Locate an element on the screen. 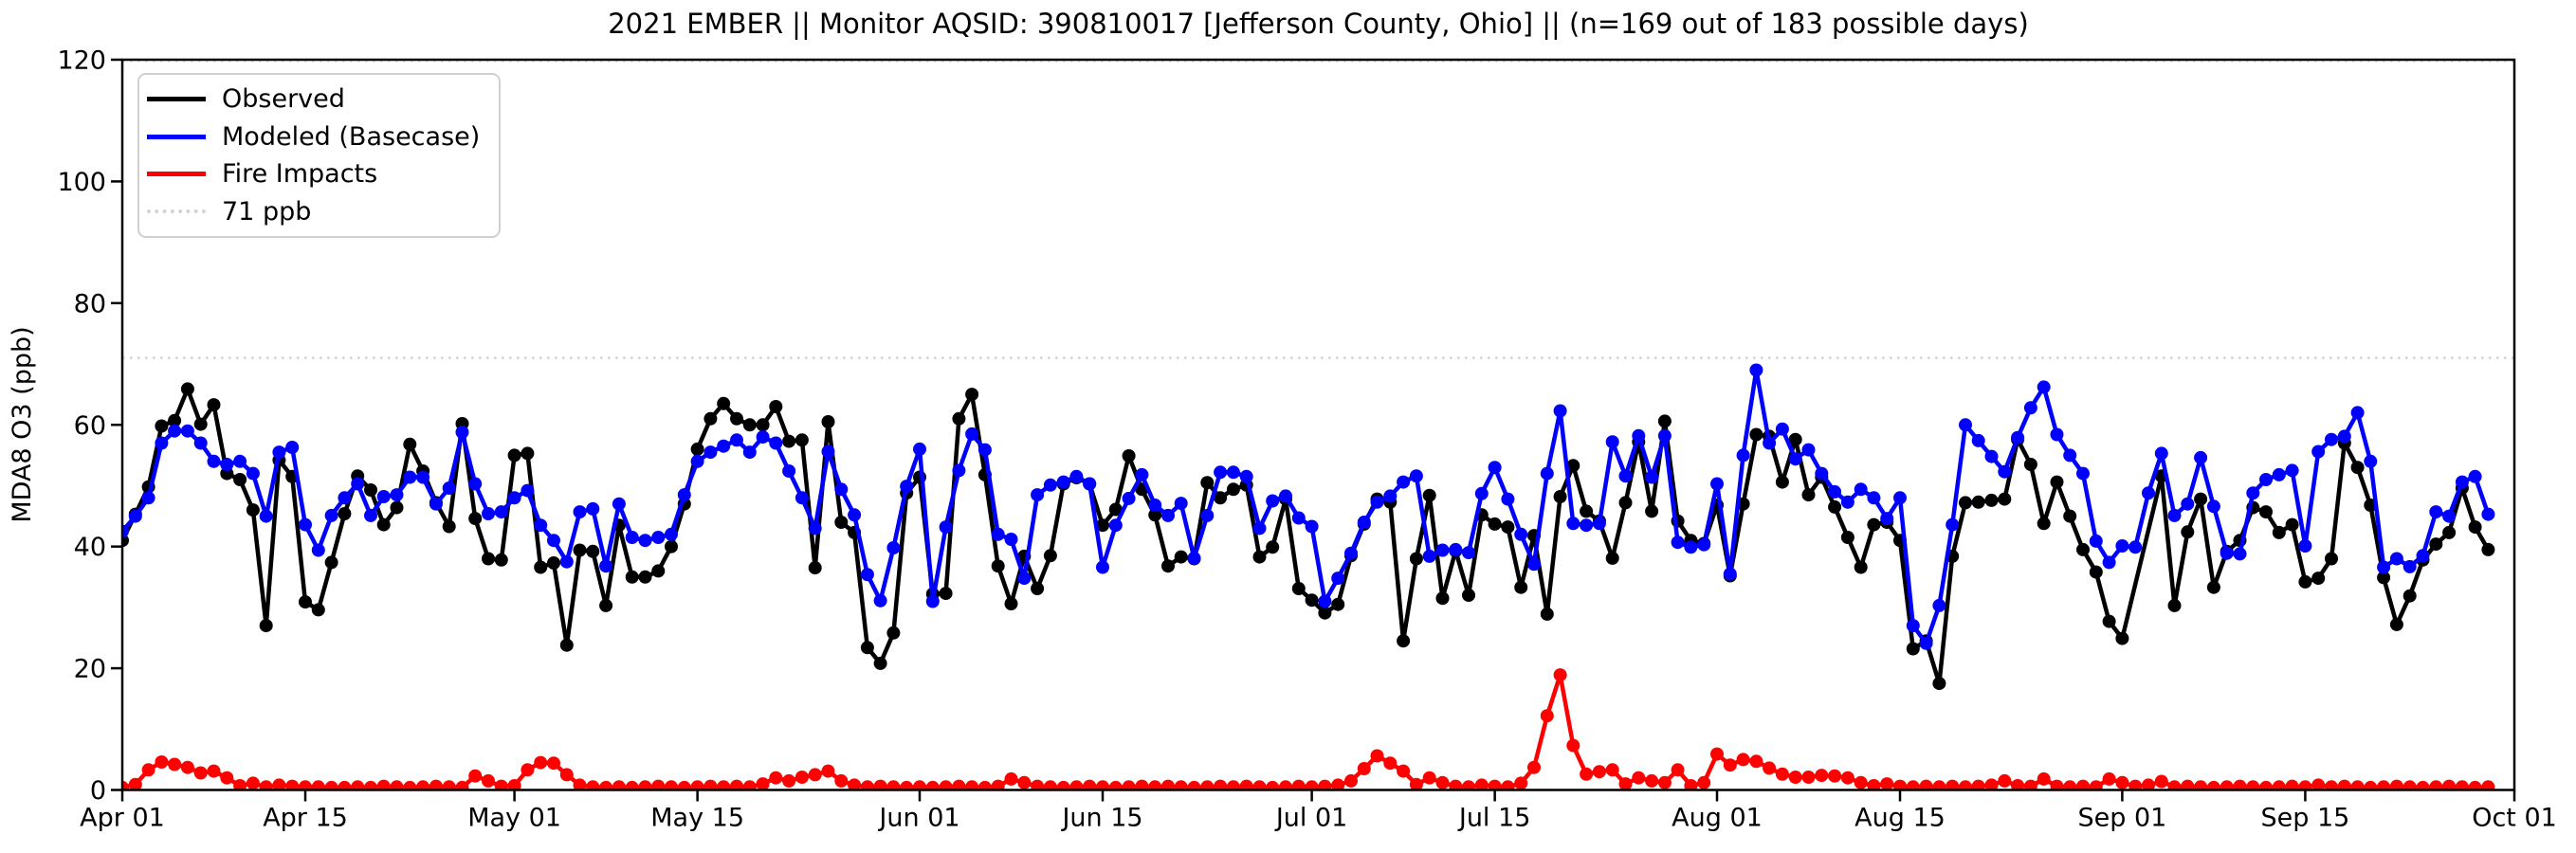 This screenshot has height=853, width=2576. legend-label-fire-impacts: Fire Impacts is located at coordinates (300, 174).